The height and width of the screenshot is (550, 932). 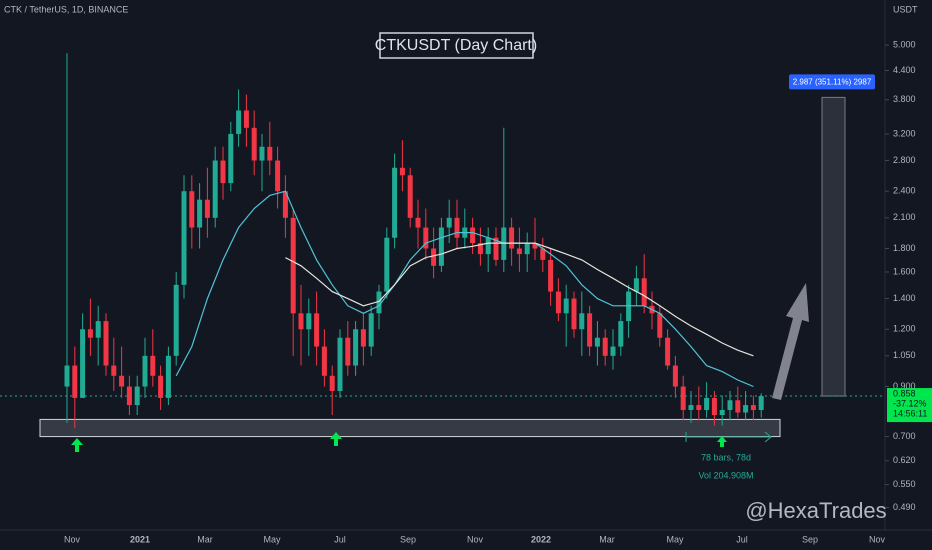 What do you see at coordinates (832, 82) in the screenshot?
I see `projection-label-bg` at bounding box center [832, 82].